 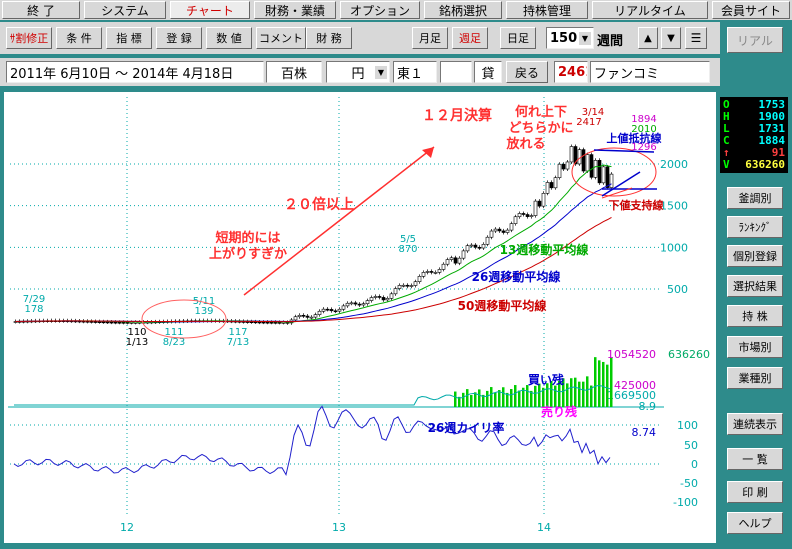 What do you see at coordinates (137, 342) in the screenshot?
I see `price-marker-label: 1/13` at bounding box center [137, 342].